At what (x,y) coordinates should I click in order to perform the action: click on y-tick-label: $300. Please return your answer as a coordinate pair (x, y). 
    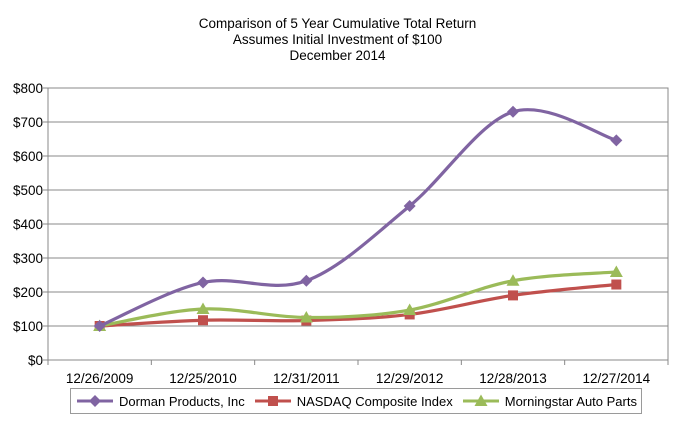
    Looking at the image, I should click on (28, 258).